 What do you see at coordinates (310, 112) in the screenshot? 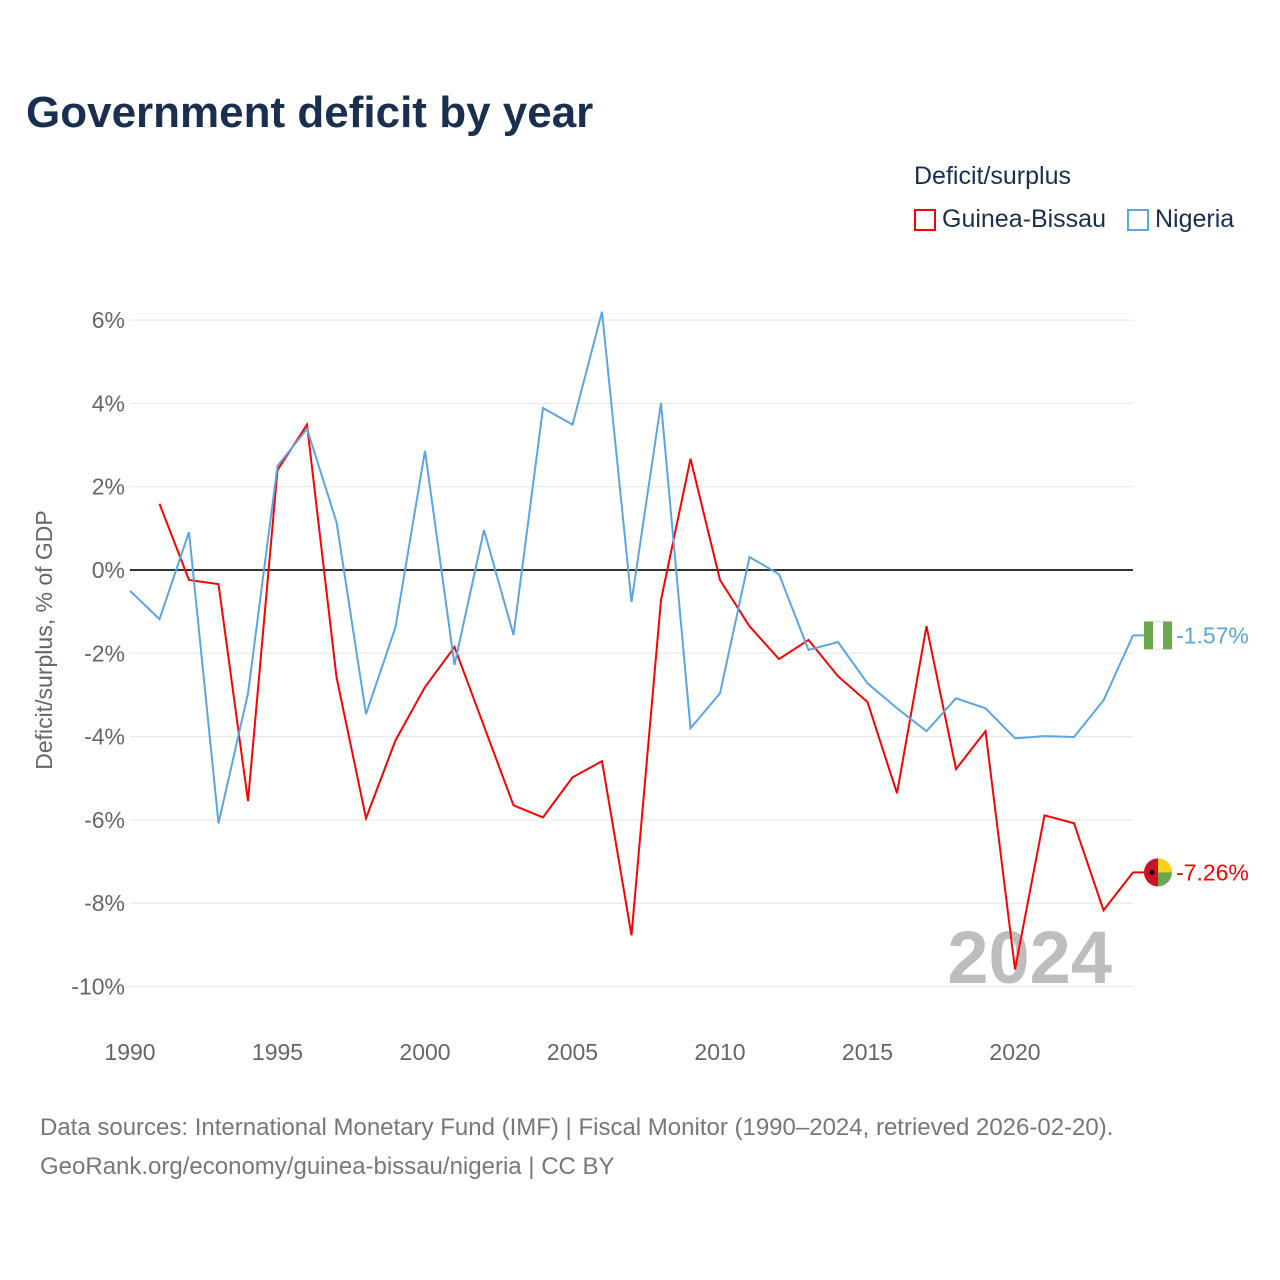
I see `chart-title: Government deficit by year` at bounding box center [310, 112].